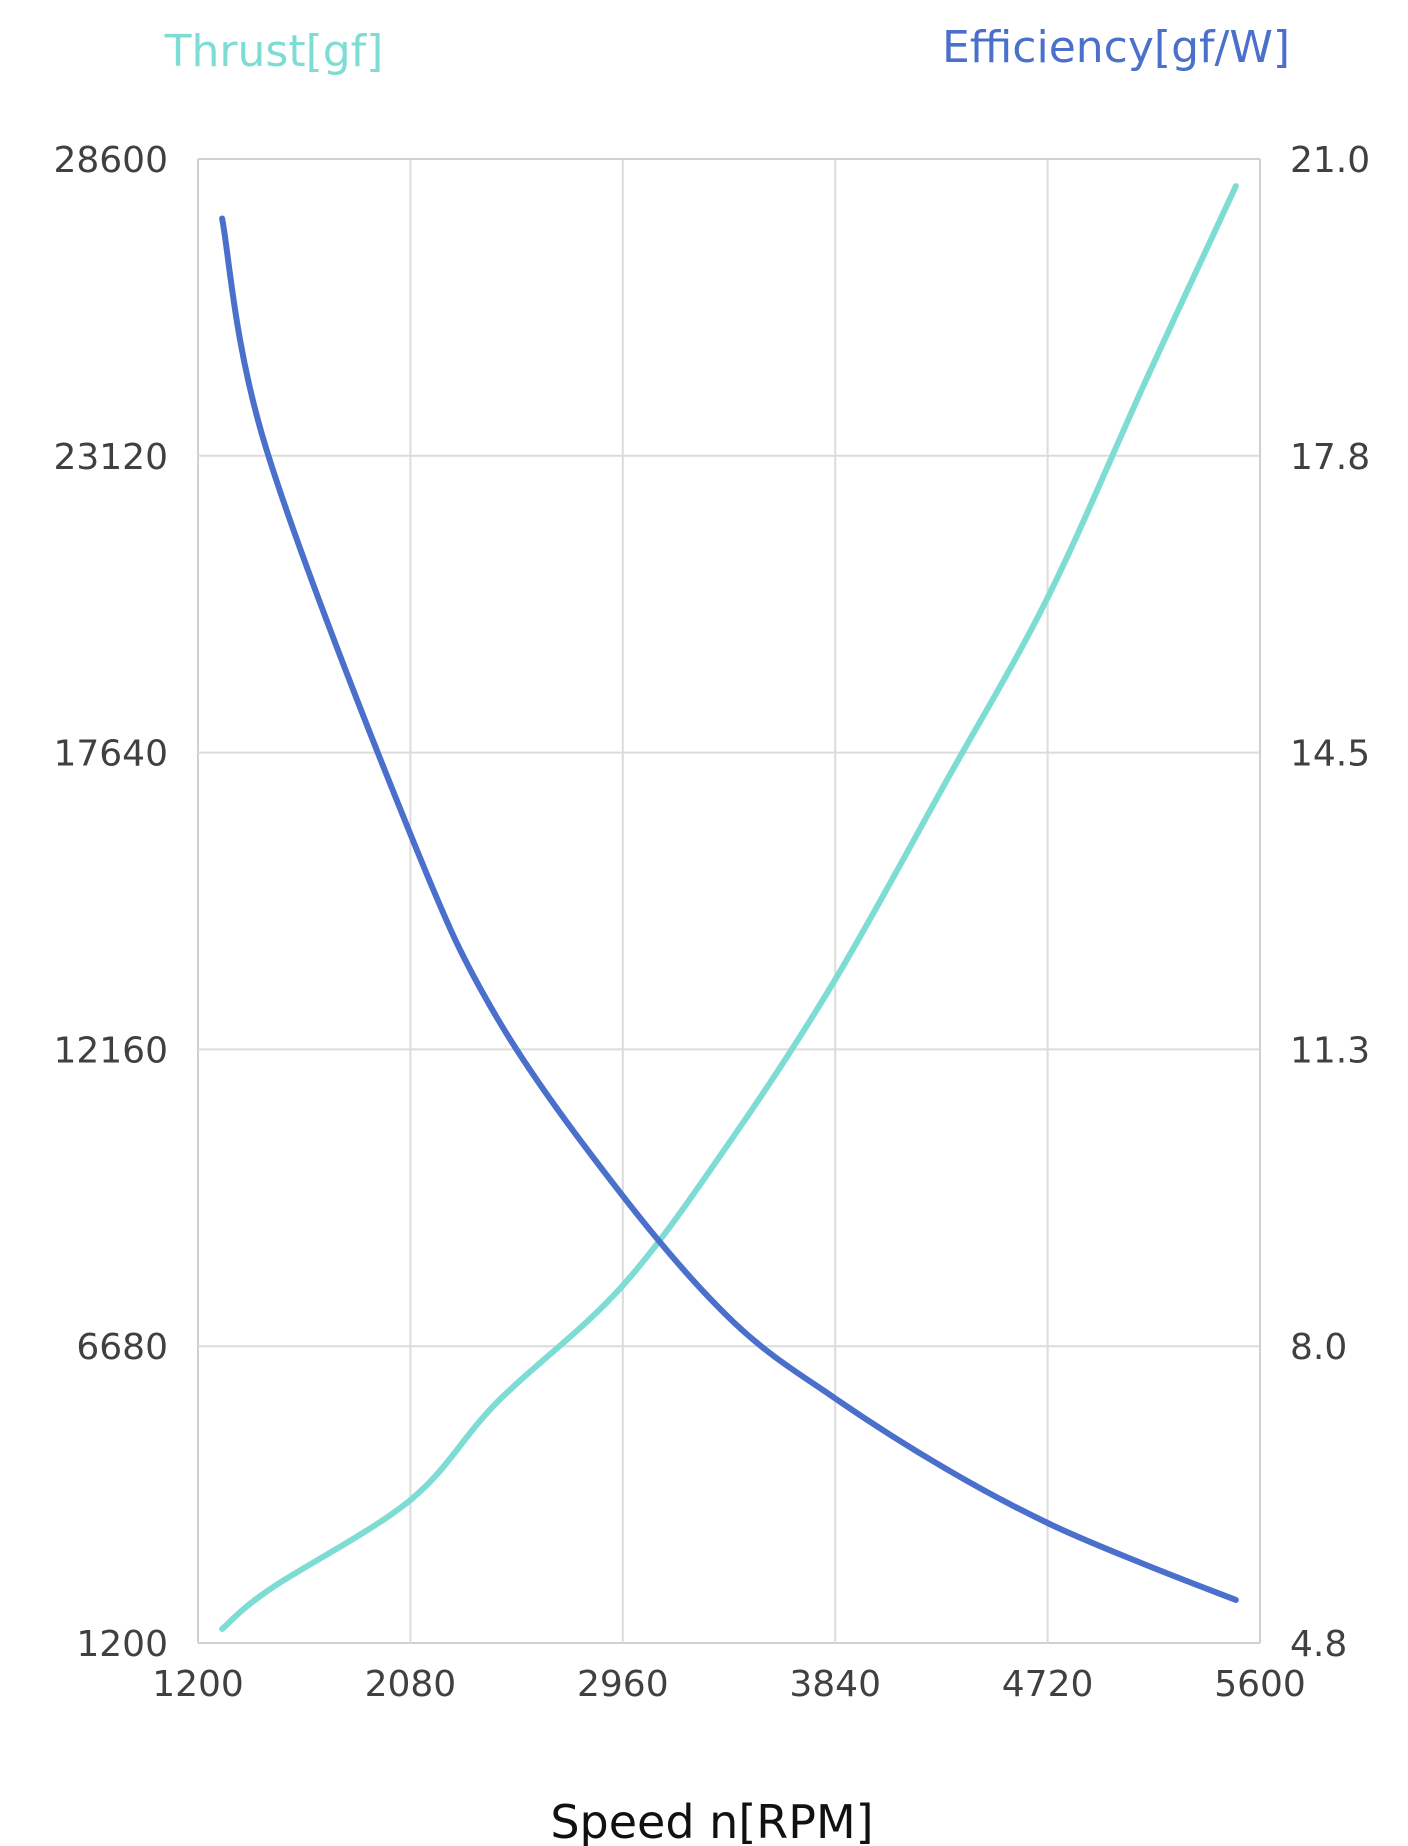 Image resolution: width=1408 pixels, height=1846 pixels. What do you see at coordinates (198, 1684) in the screenshot?
I see `x-tick-label: 1200` at bounding box center [198, 1684].